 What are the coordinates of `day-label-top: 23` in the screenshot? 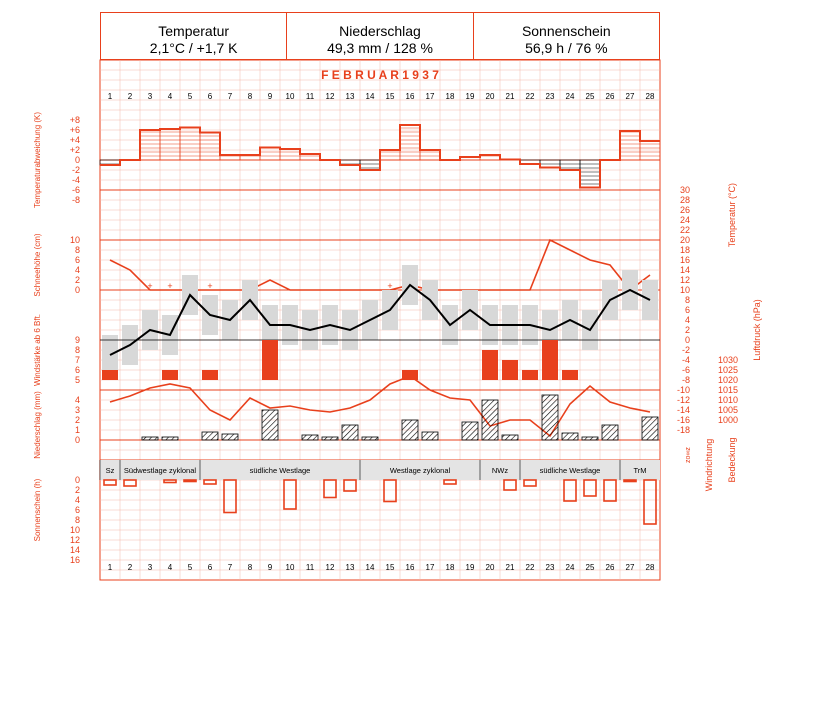 It's located at (550, 96).